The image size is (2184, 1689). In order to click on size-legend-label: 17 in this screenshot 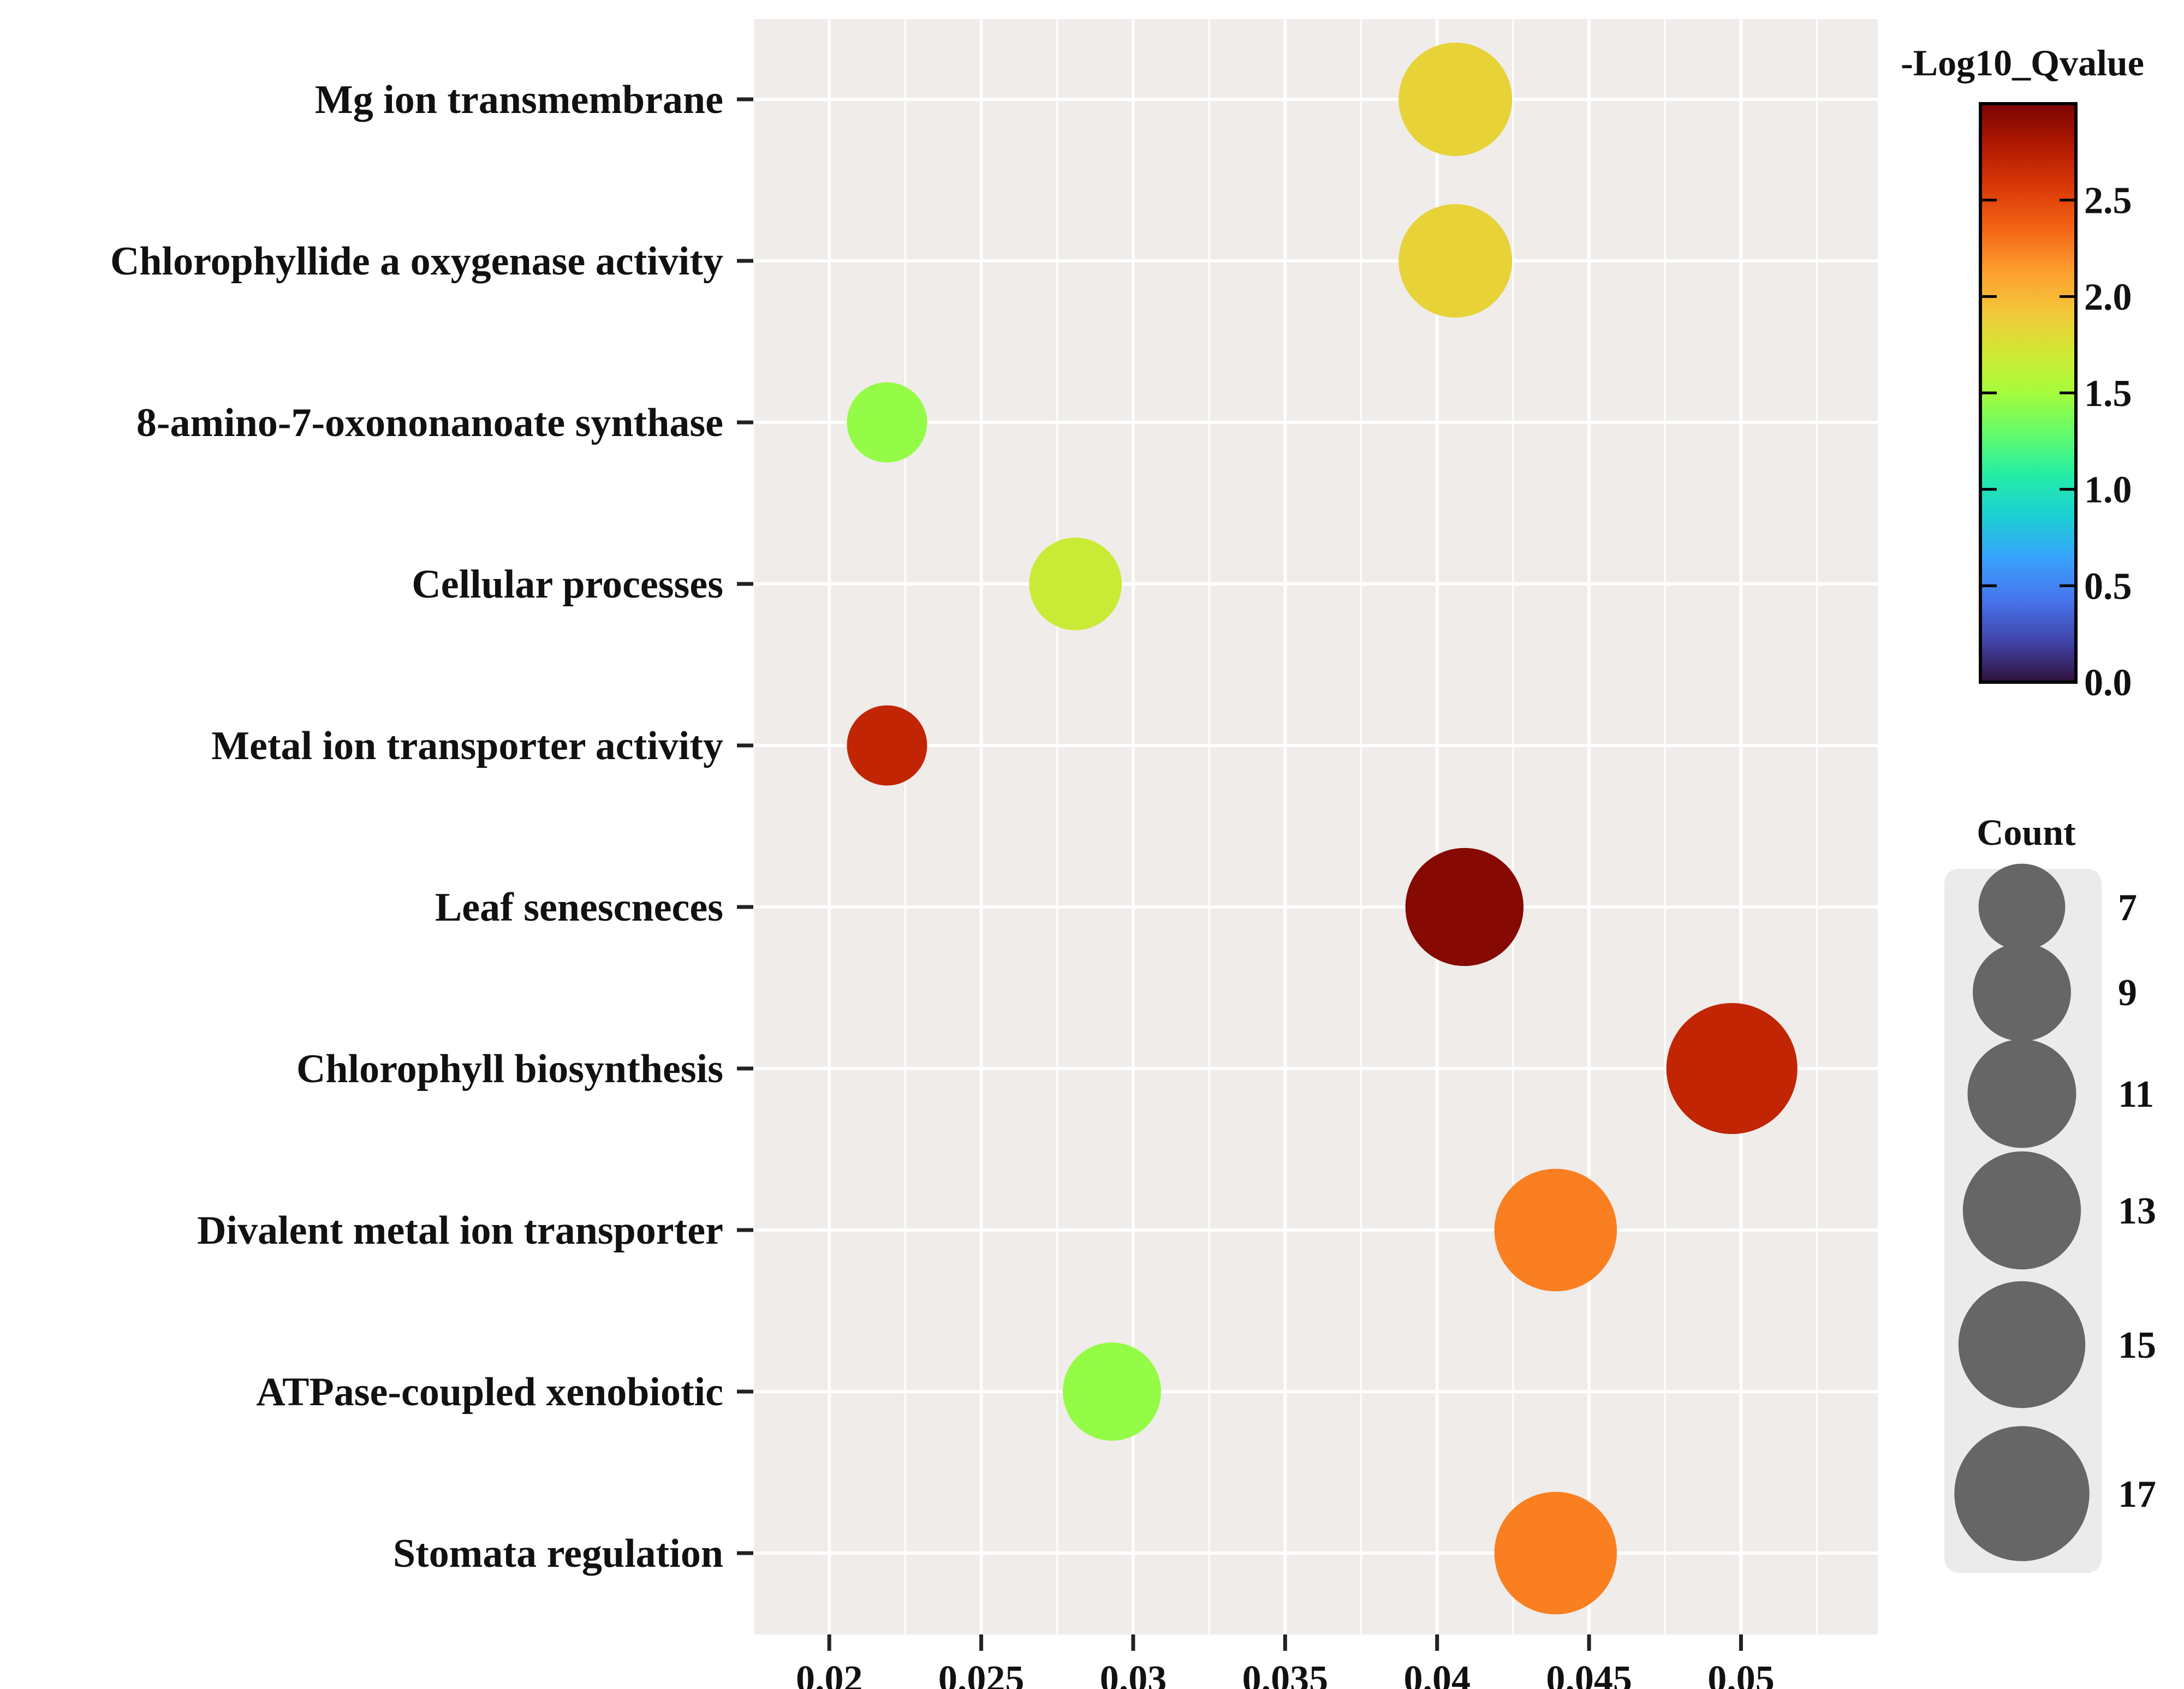, I will do `click(2137, 1494)`.